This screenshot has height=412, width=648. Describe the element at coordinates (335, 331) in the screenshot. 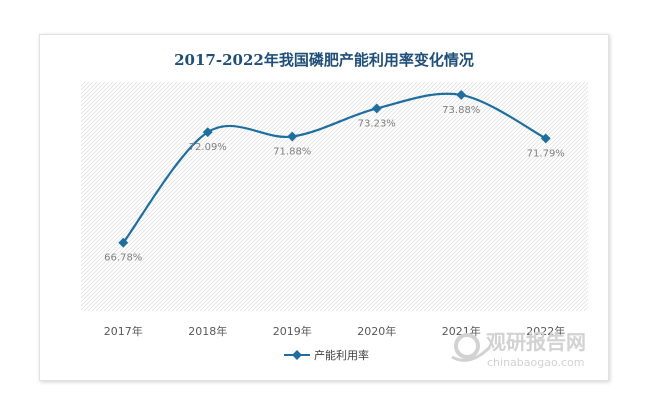

I see `x-axis-tick-labels: 2017年 2018年 2019年 2020年 2021年 2022年` at that location.